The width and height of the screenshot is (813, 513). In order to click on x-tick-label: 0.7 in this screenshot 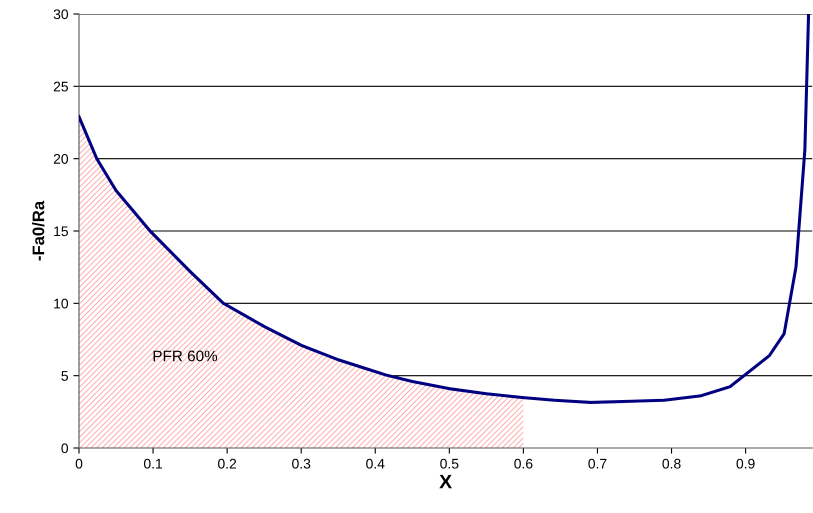, I will do `click(597, 463)`.